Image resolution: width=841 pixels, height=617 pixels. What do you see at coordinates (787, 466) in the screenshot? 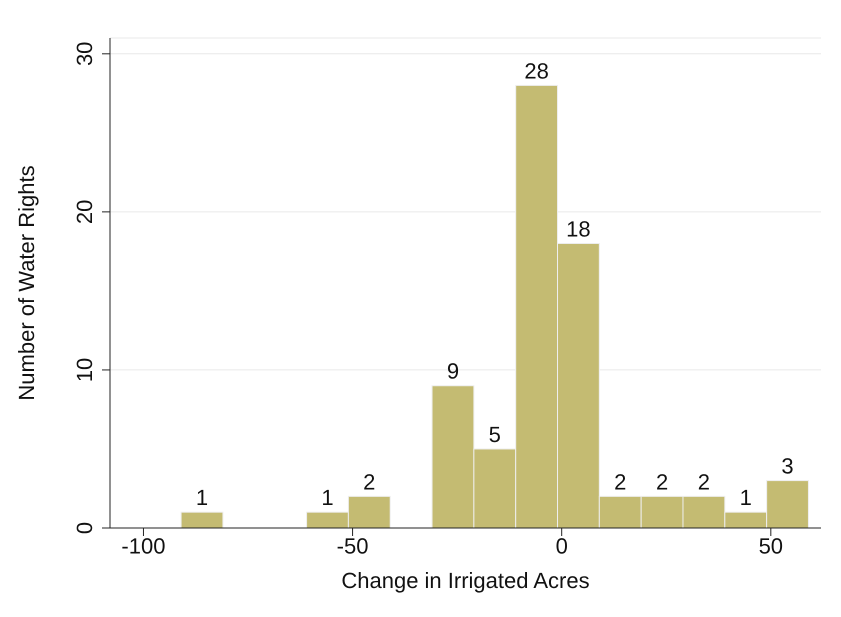
I see `data-label: 3` at bounding box center [787, 466].